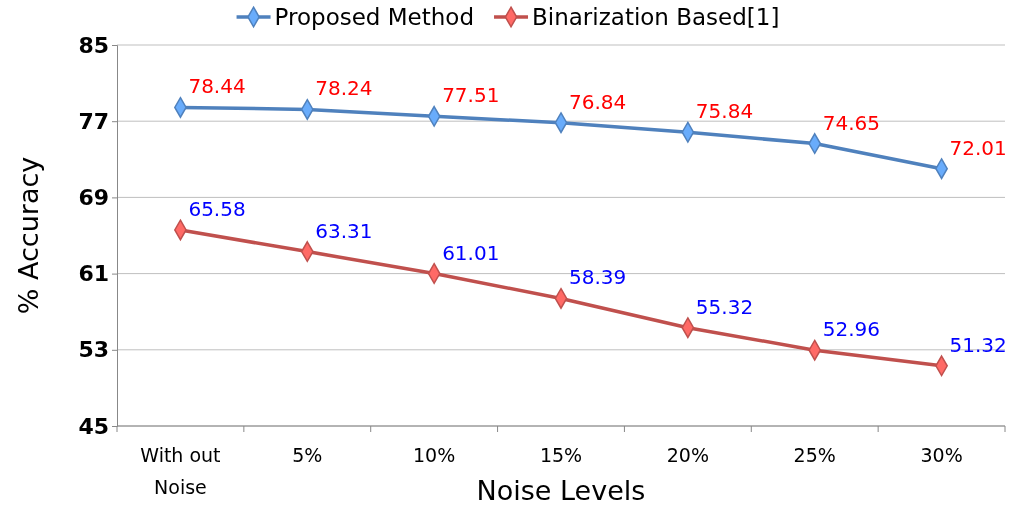  What do you see at coordinates (344, 230) in the screenshot?
I see `data-label: 63.31` at bounding box center [344, 230].